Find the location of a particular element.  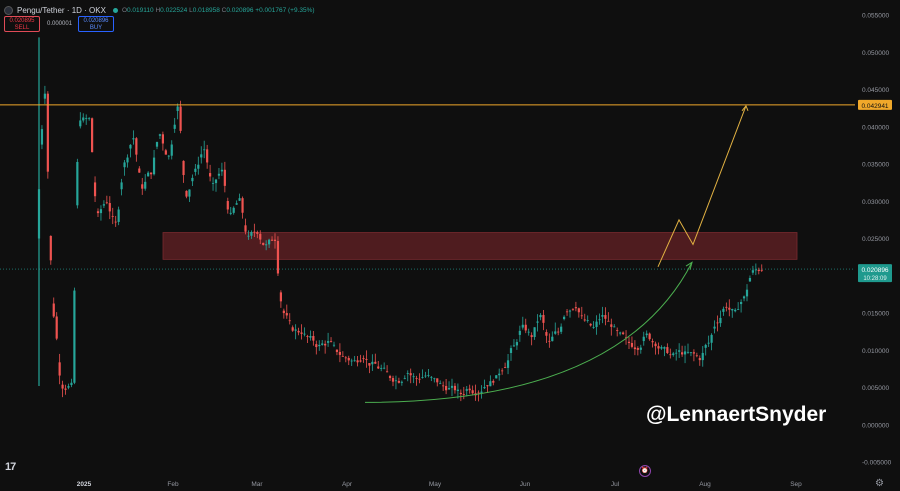

x-tick-label: Apr is located at coordinates (347, 484).